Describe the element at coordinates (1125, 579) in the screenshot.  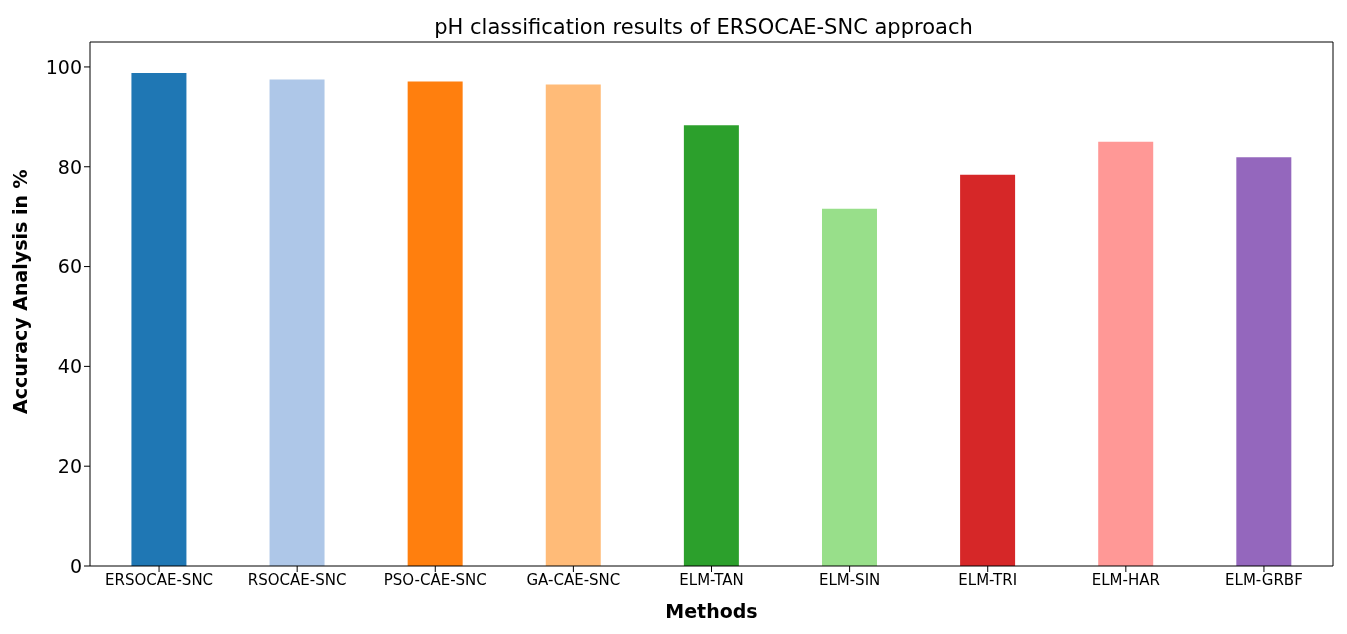
I see `x-tick-label: ELM-HAR` at that location.